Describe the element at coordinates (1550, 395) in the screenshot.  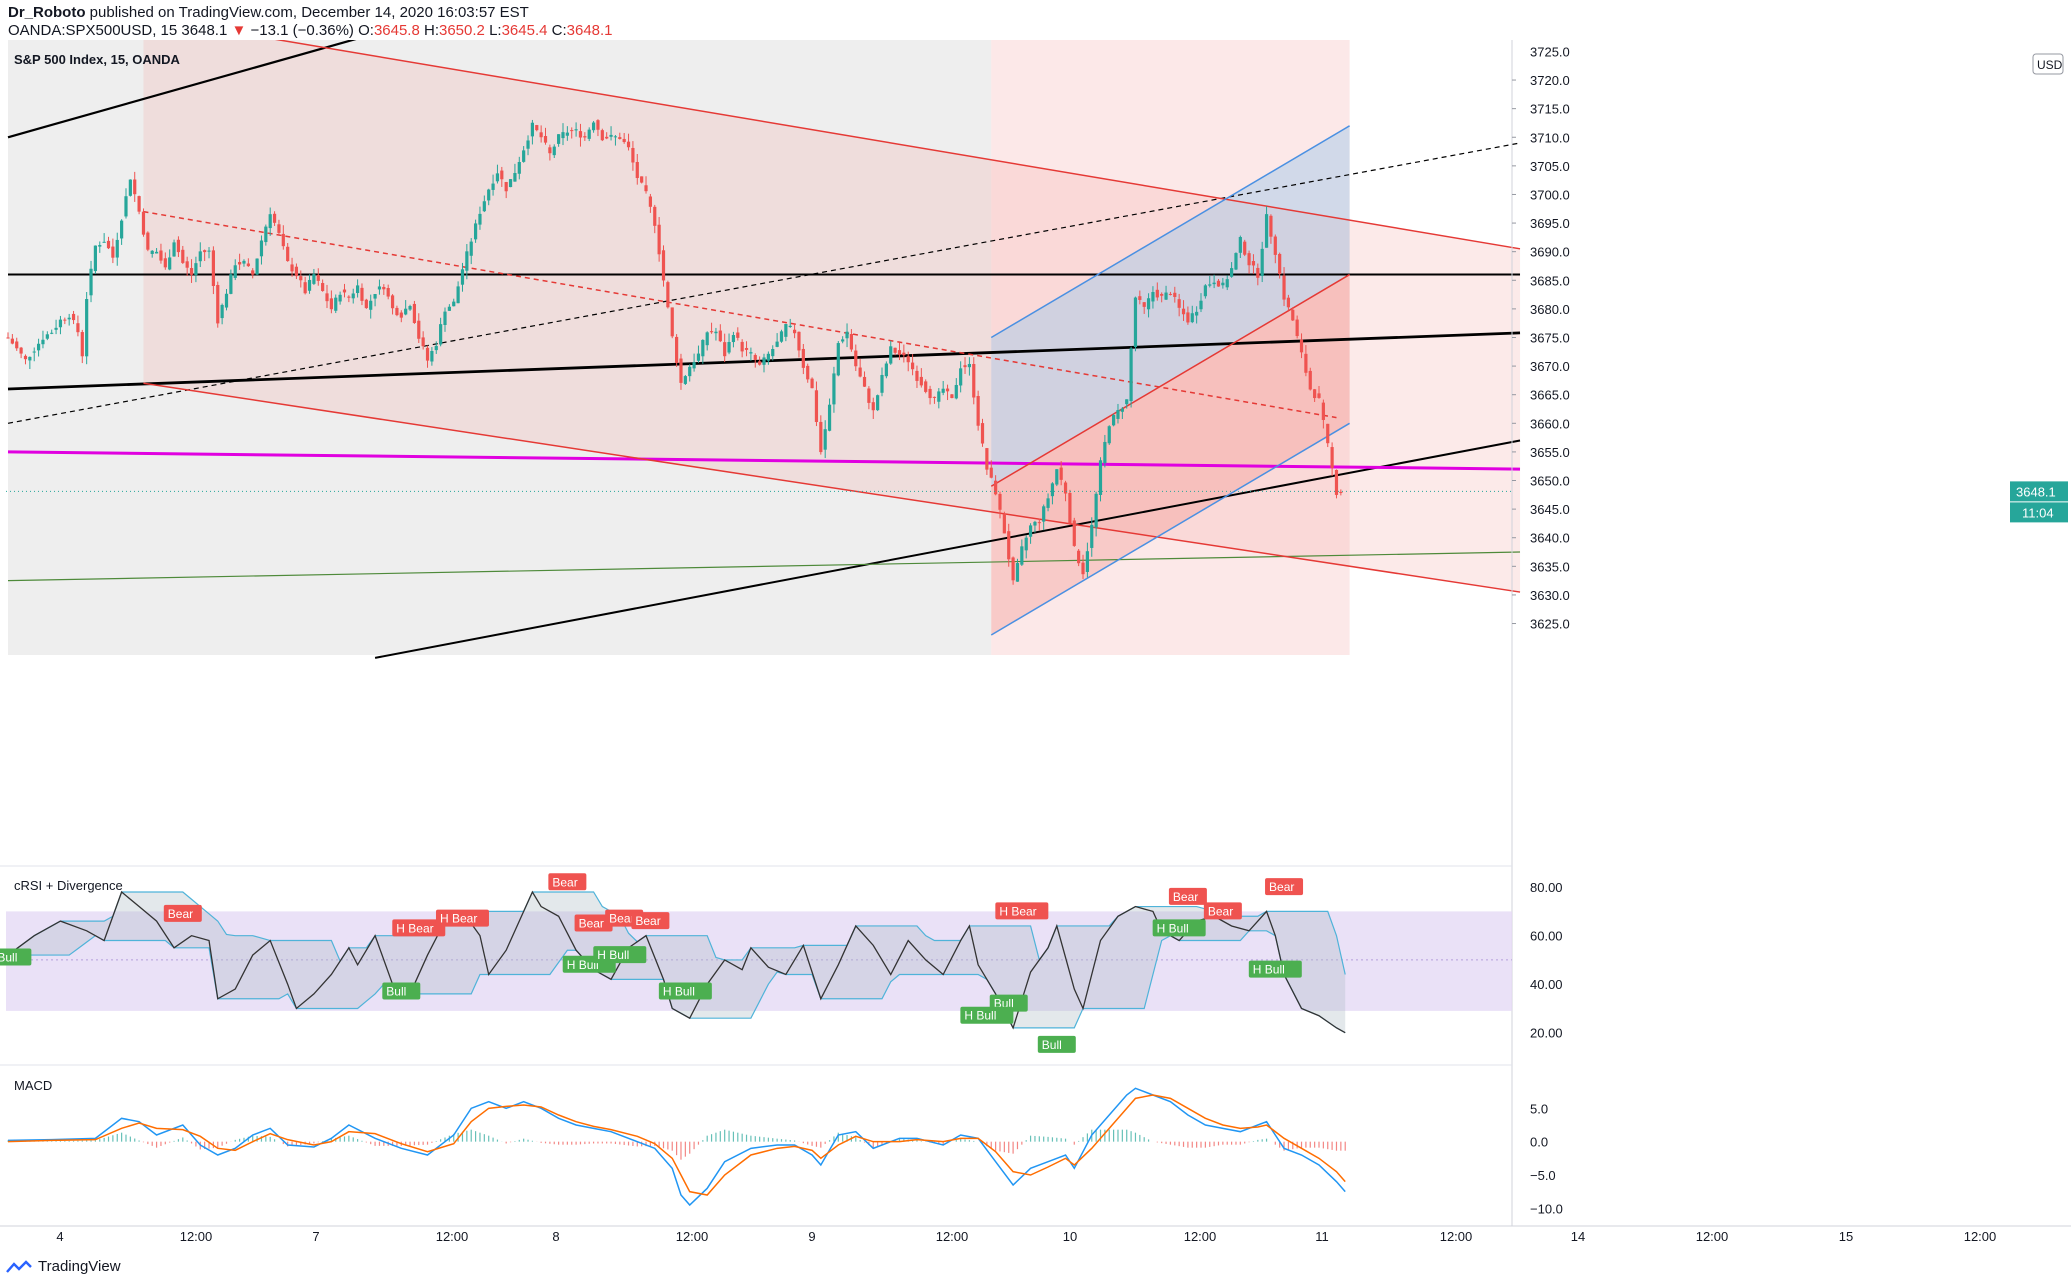
I see `price-tick-label: 3665.0` at that location.